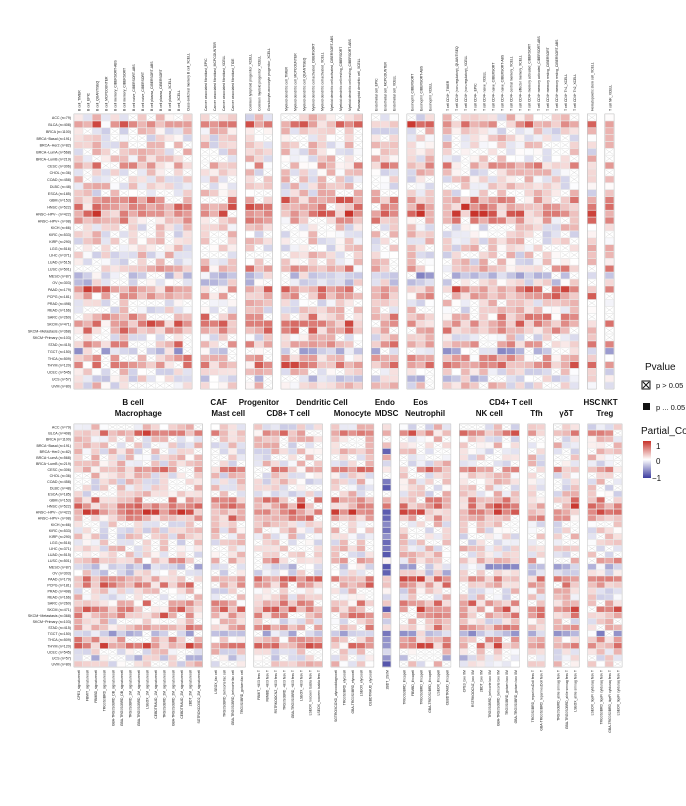 Image resolution: width=686 pixels, height=806 pixels. I want to click on column-label: Eosinophil_XCELL, so click(430, 97).